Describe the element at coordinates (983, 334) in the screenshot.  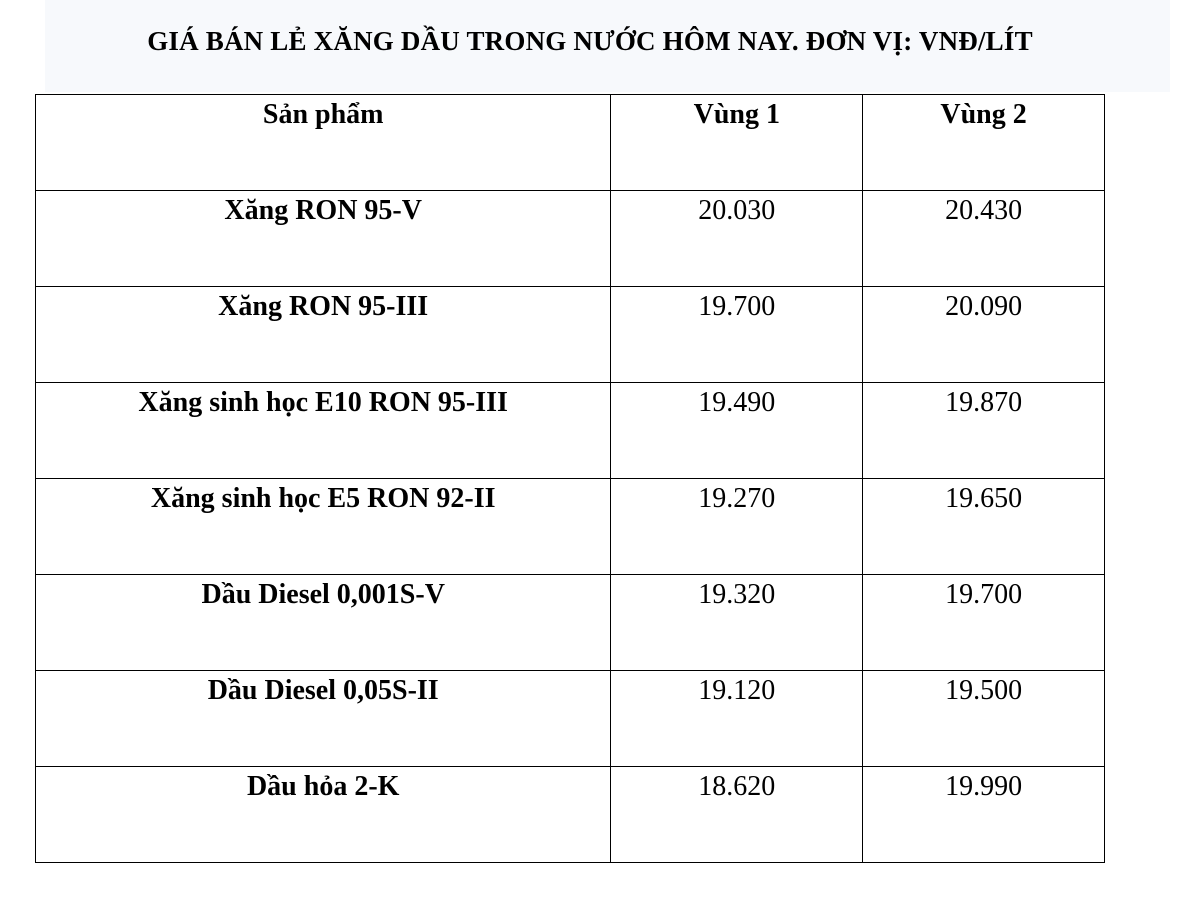
I see `region-2-price-cell: 20.090` at that location.